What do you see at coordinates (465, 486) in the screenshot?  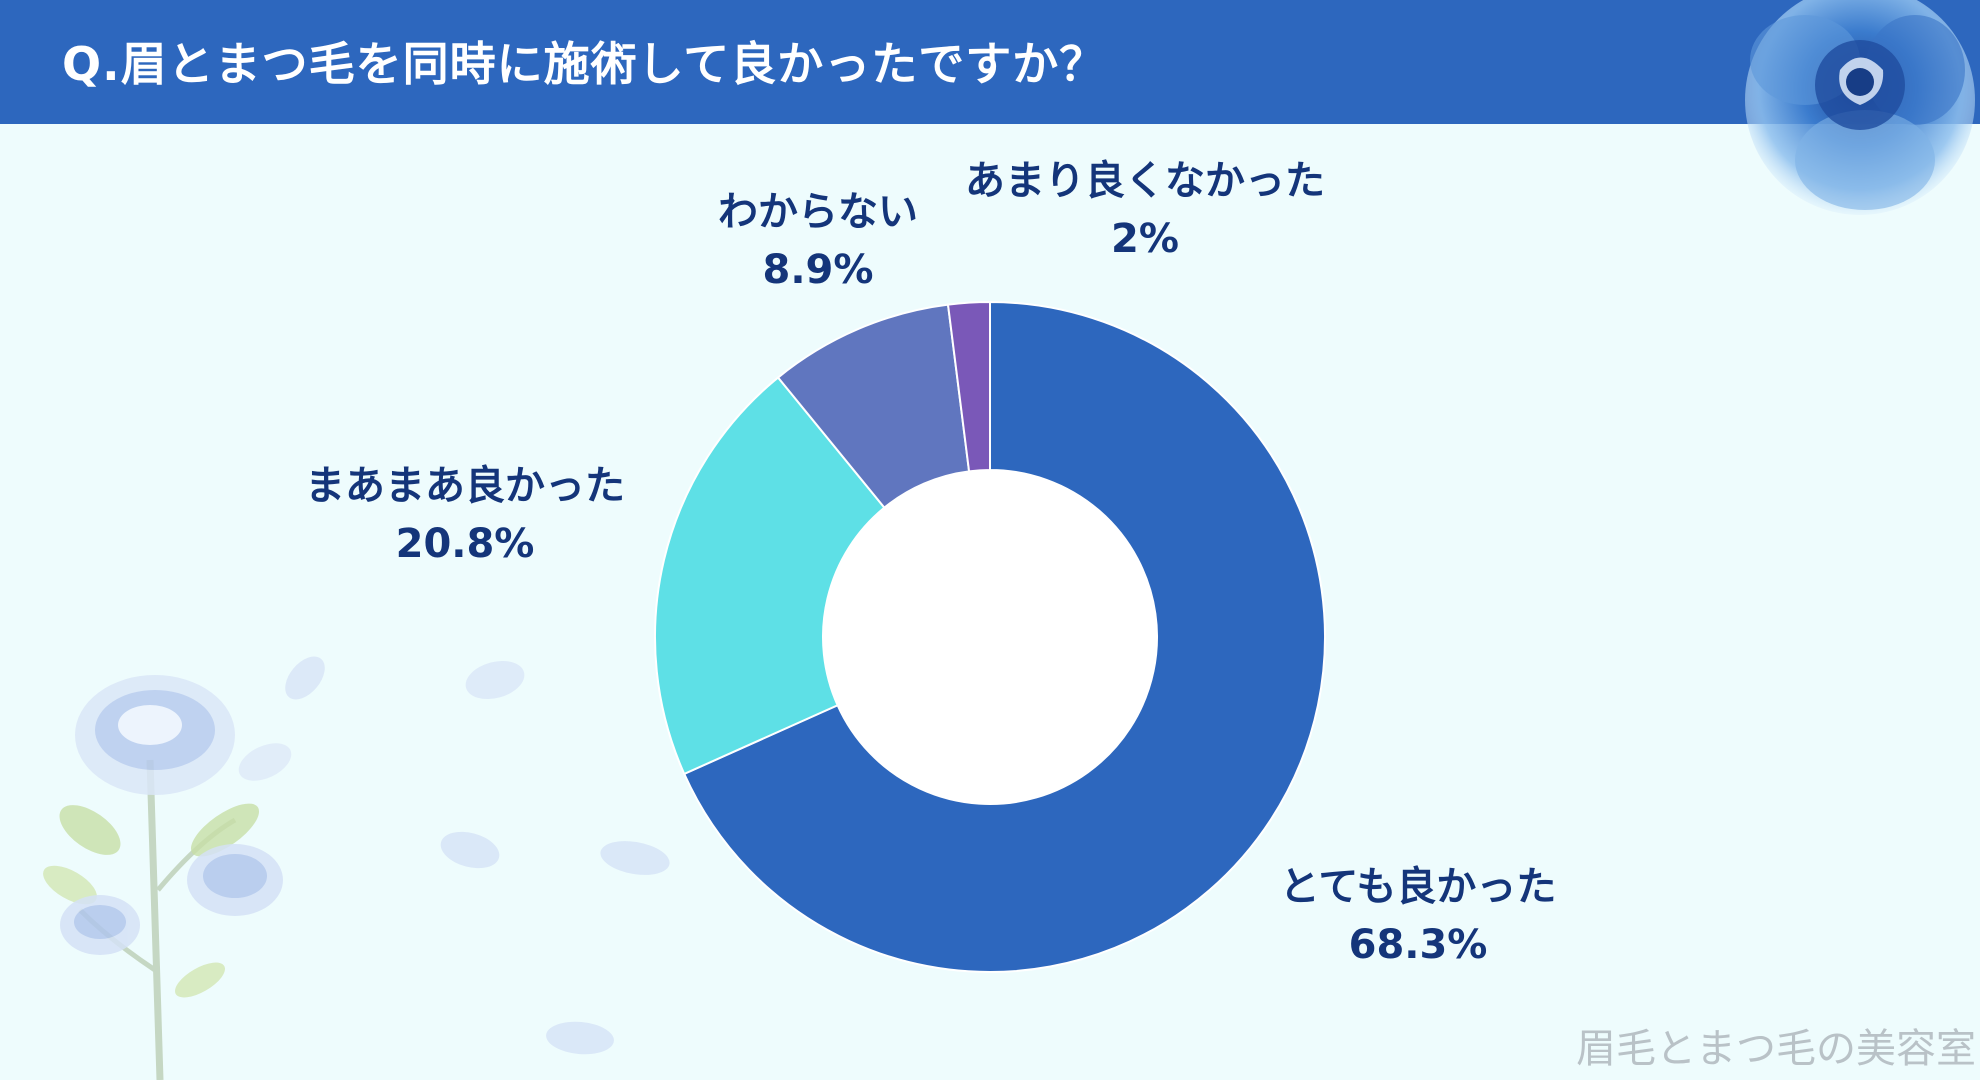 I see `slice-label-name: まあまあ良かった` at bounding box center [465, 486].